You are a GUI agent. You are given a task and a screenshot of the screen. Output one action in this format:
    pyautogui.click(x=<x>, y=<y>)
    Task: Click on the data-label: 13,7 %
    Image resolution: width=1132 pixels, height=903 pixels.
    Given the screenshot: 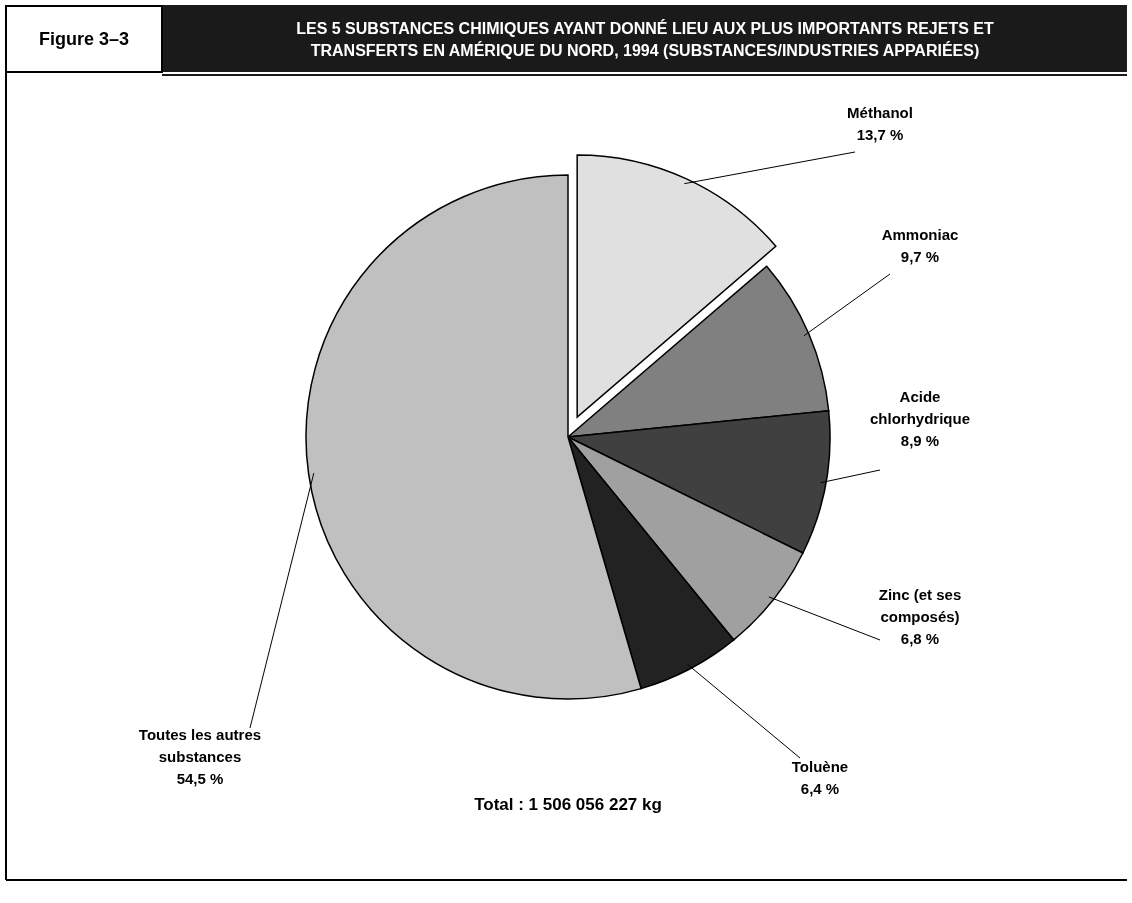 What is the action you would take?
    pyautogui.click(x=880, y=134)
    